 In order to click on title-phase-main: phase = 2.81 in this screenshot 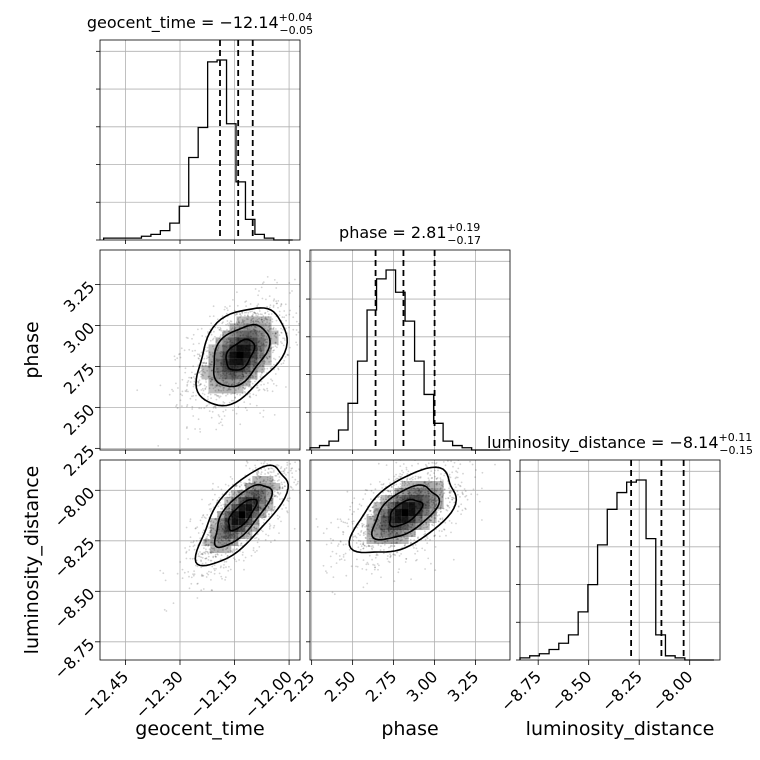, I will do `click(392, 232)`.